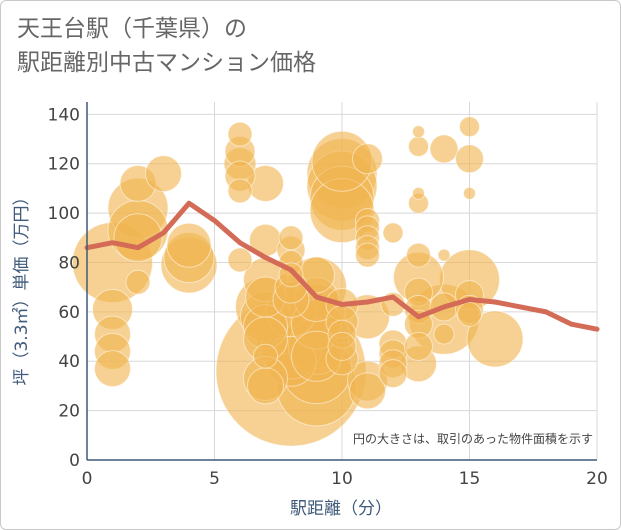 Image resolution: width=621 pixels, height=530 pixels. Describe the element at coordinates (341, 509) in the screenshot. I see `x-axis-label: 駅距離（分）` at that location.